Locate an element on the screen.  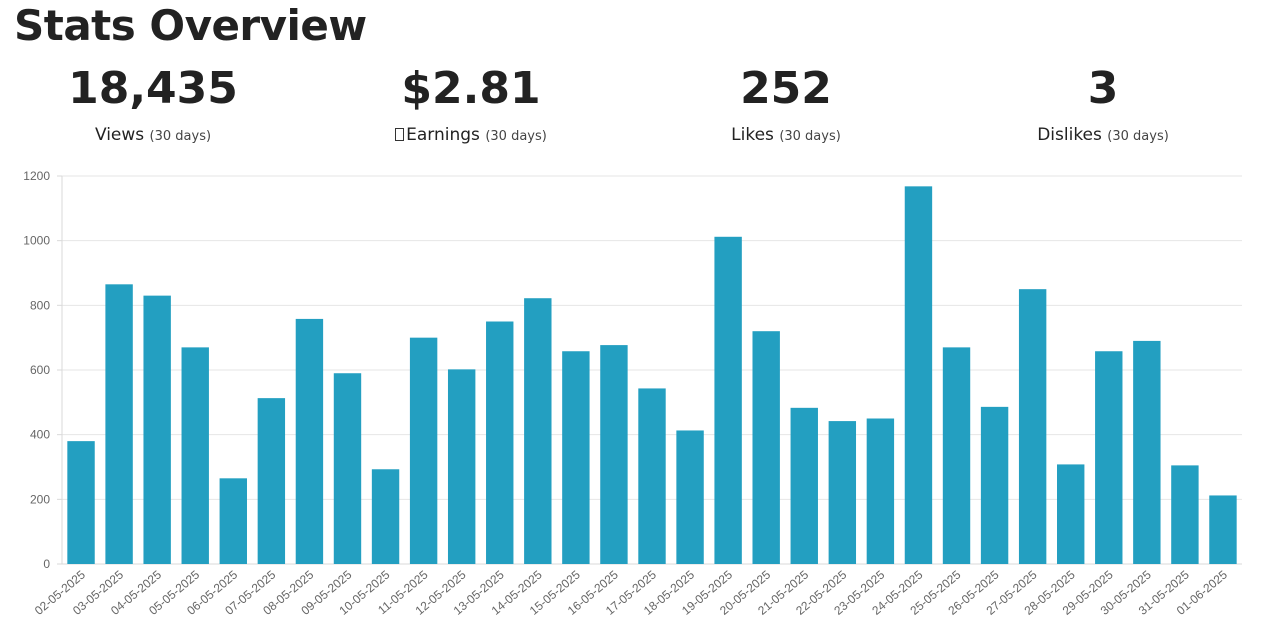
earnings-value: $2.81 is located at coordinates (471, 88).